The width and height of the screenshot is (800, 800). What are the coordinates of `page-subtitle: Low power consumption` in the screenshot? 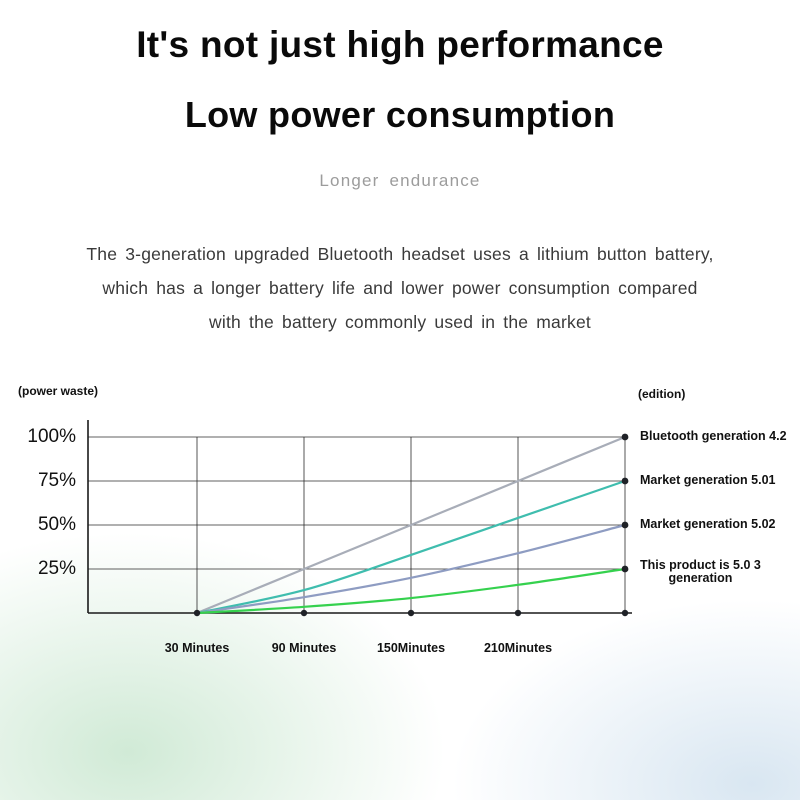 It's located at (400, 114).